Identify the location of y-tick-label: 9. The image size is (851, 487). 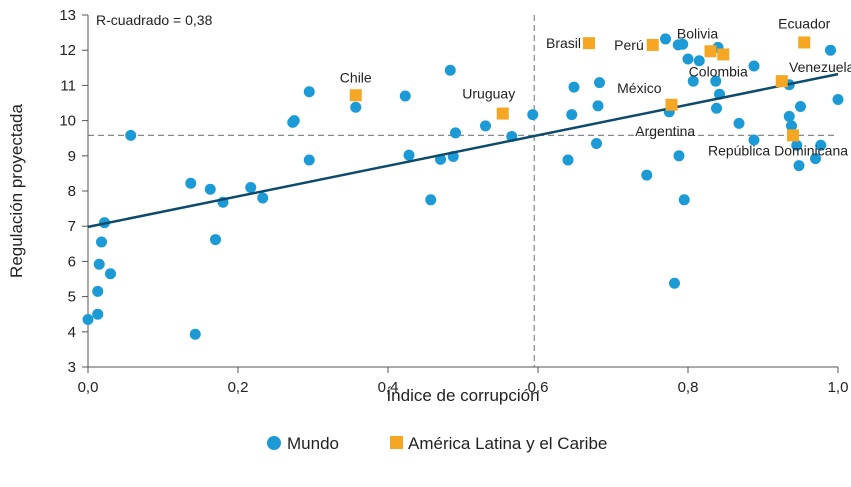
(72, 156).